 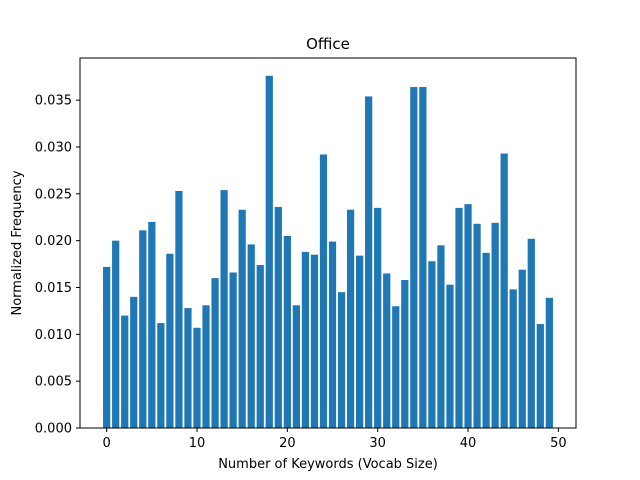 What do you see at coordinates (287, 443) in the screenshot?
I see `x-tick-label: 20` at bounding box center [287, 443].